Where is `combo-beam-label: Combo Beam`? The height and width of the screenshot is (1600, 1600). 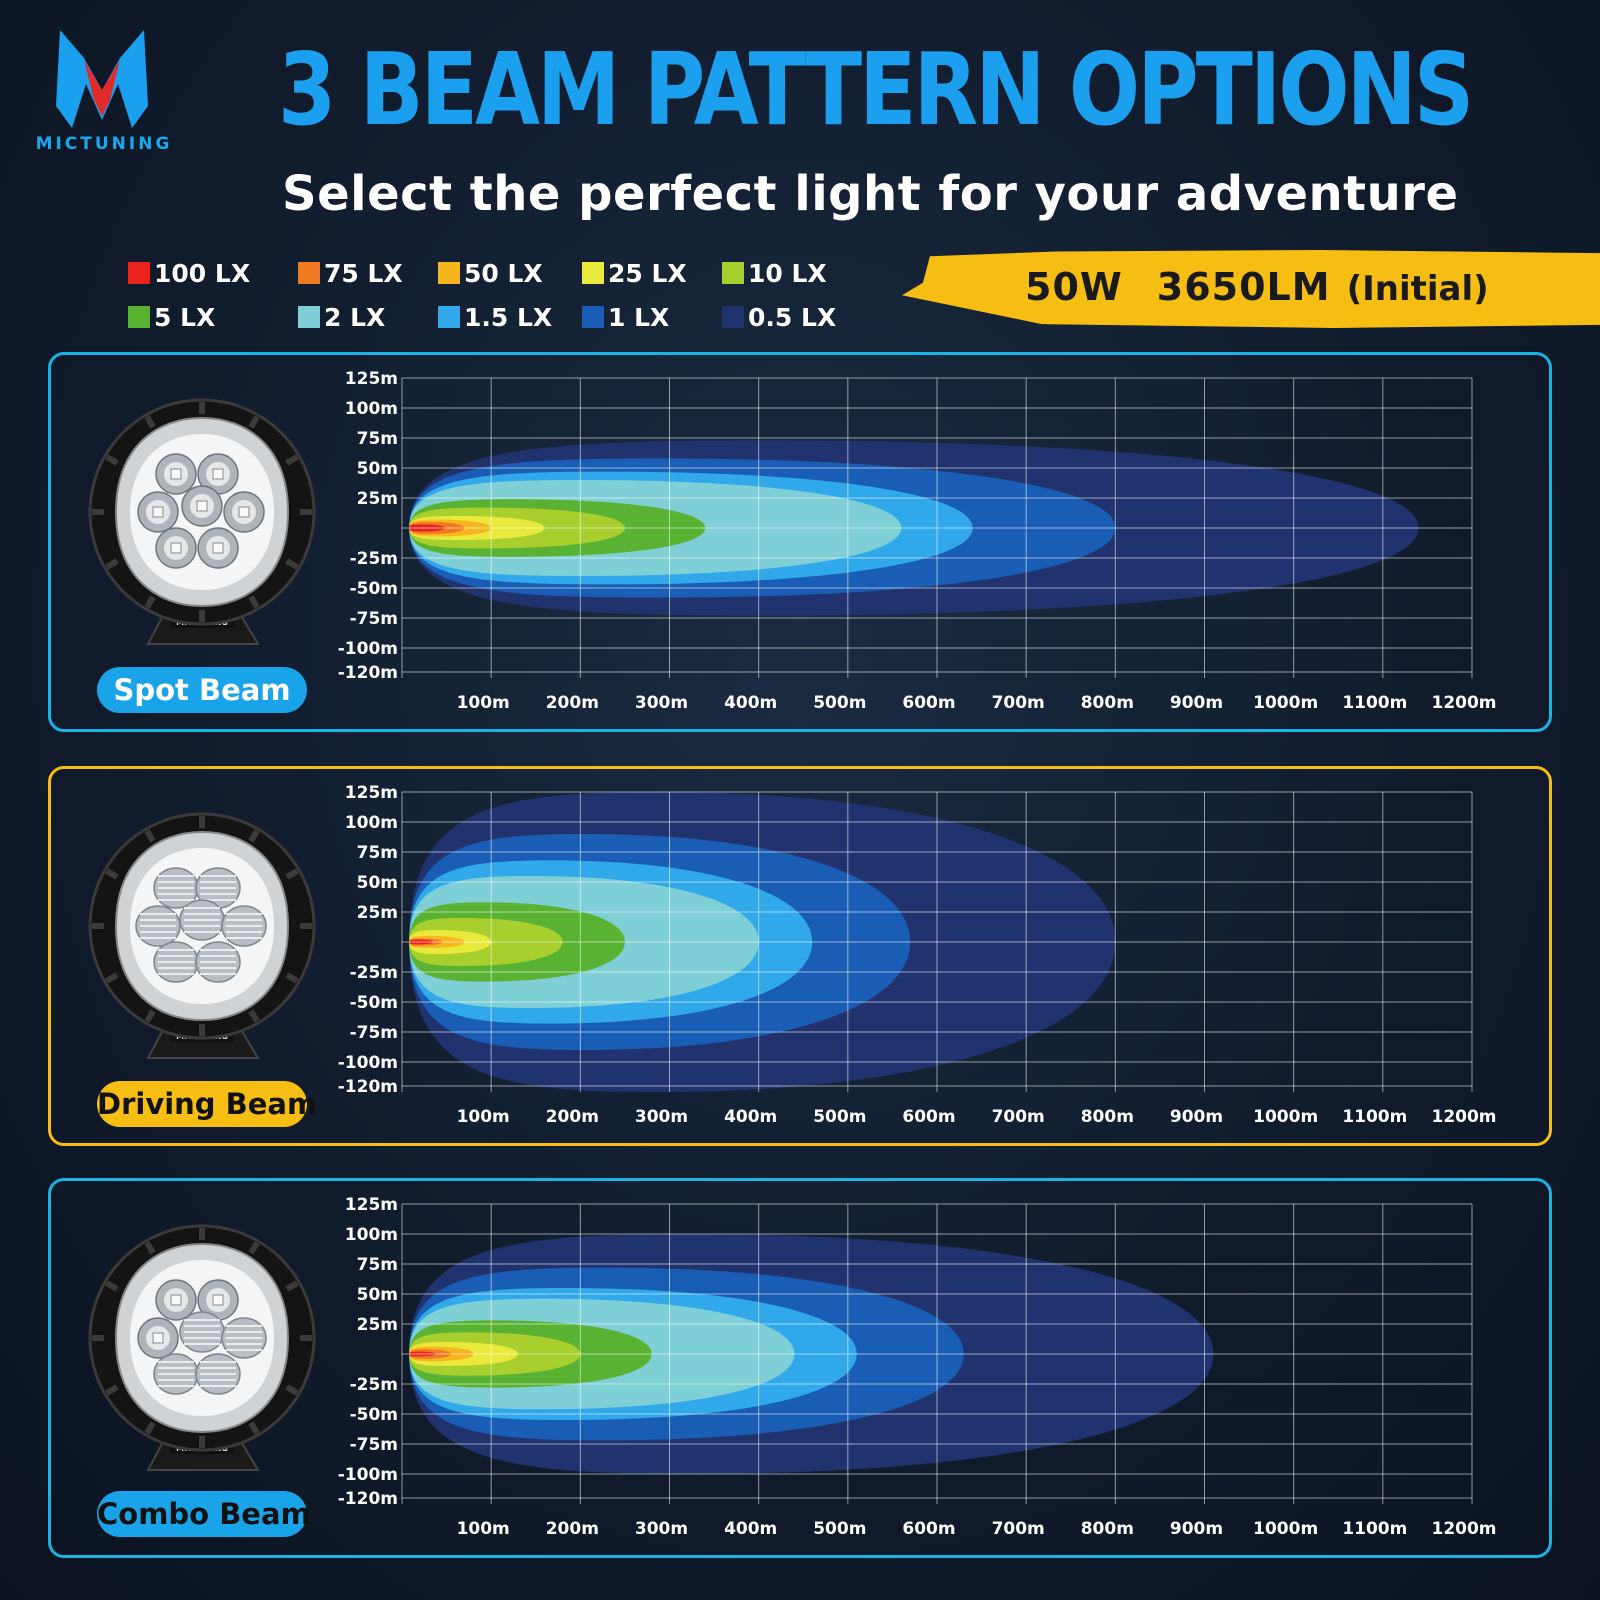
combo-beam-label: Combo Beam is located at coordinates (204, 1514).